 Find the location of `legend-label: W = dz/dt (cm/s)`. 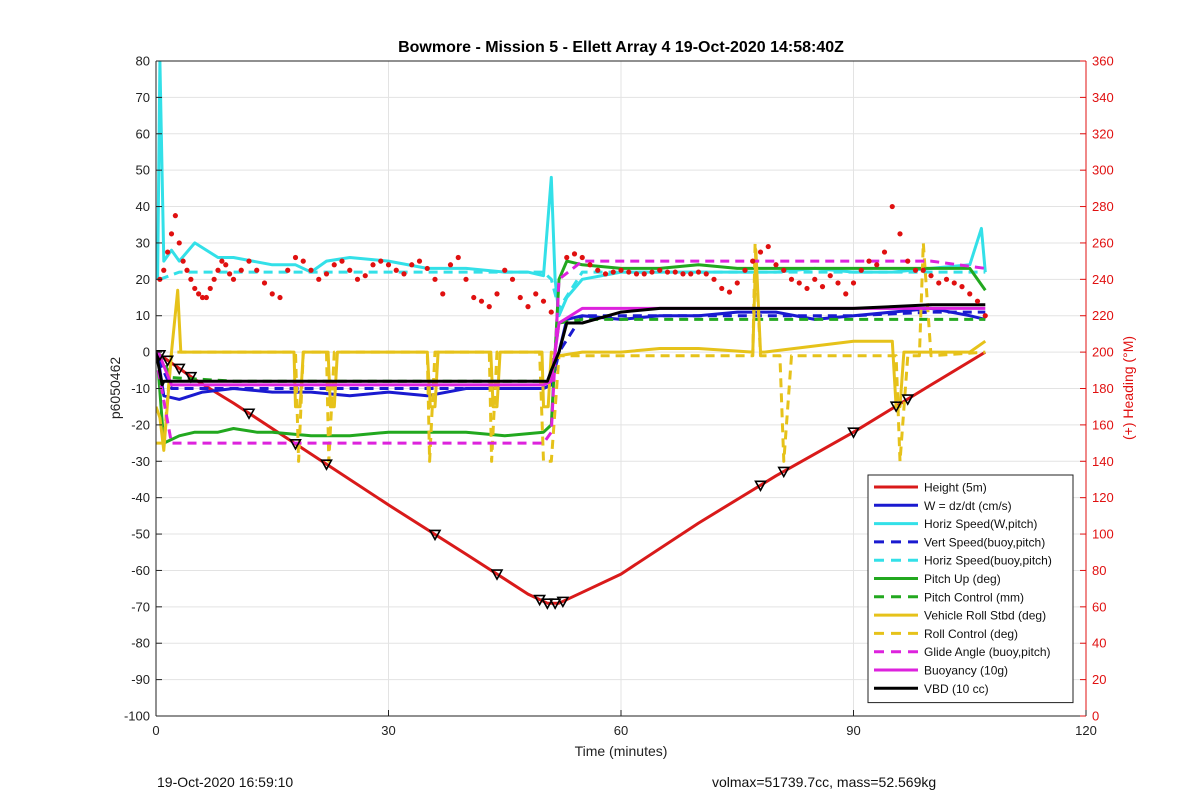

legend-label: W = dz/dt (cm/s) is located at coordinates (968, 506).